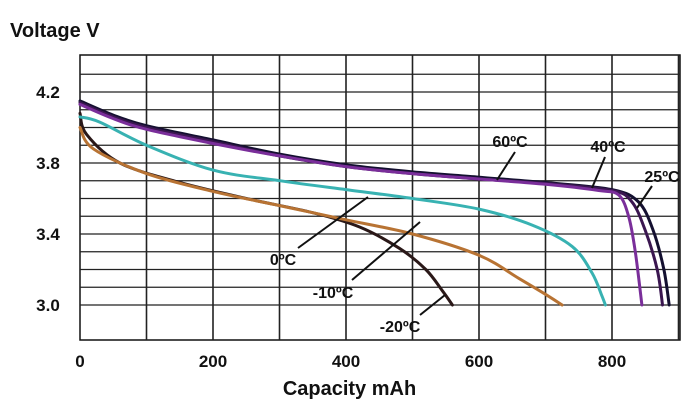 This screenshot has width=699, height=419. Describe the element at coordinates (48, 305) in the screenshot. I see `y-tick-label: 3.0` at that location.